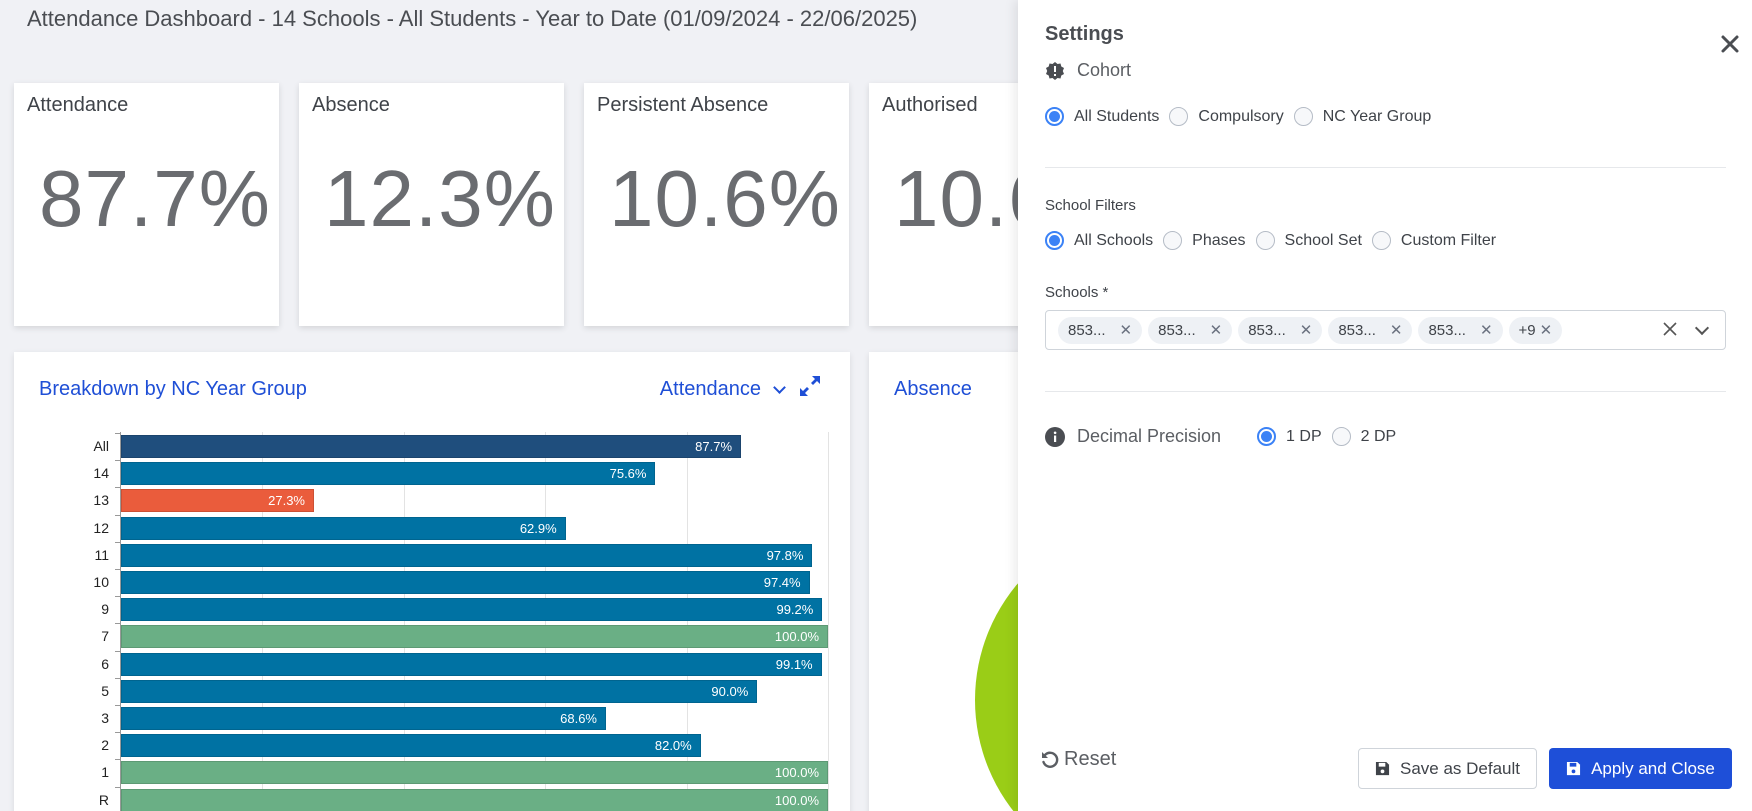  What do you see at coordinates (1730, 44) in the screenshot?
I see `close-icon` at bounding box center [1730, 44].